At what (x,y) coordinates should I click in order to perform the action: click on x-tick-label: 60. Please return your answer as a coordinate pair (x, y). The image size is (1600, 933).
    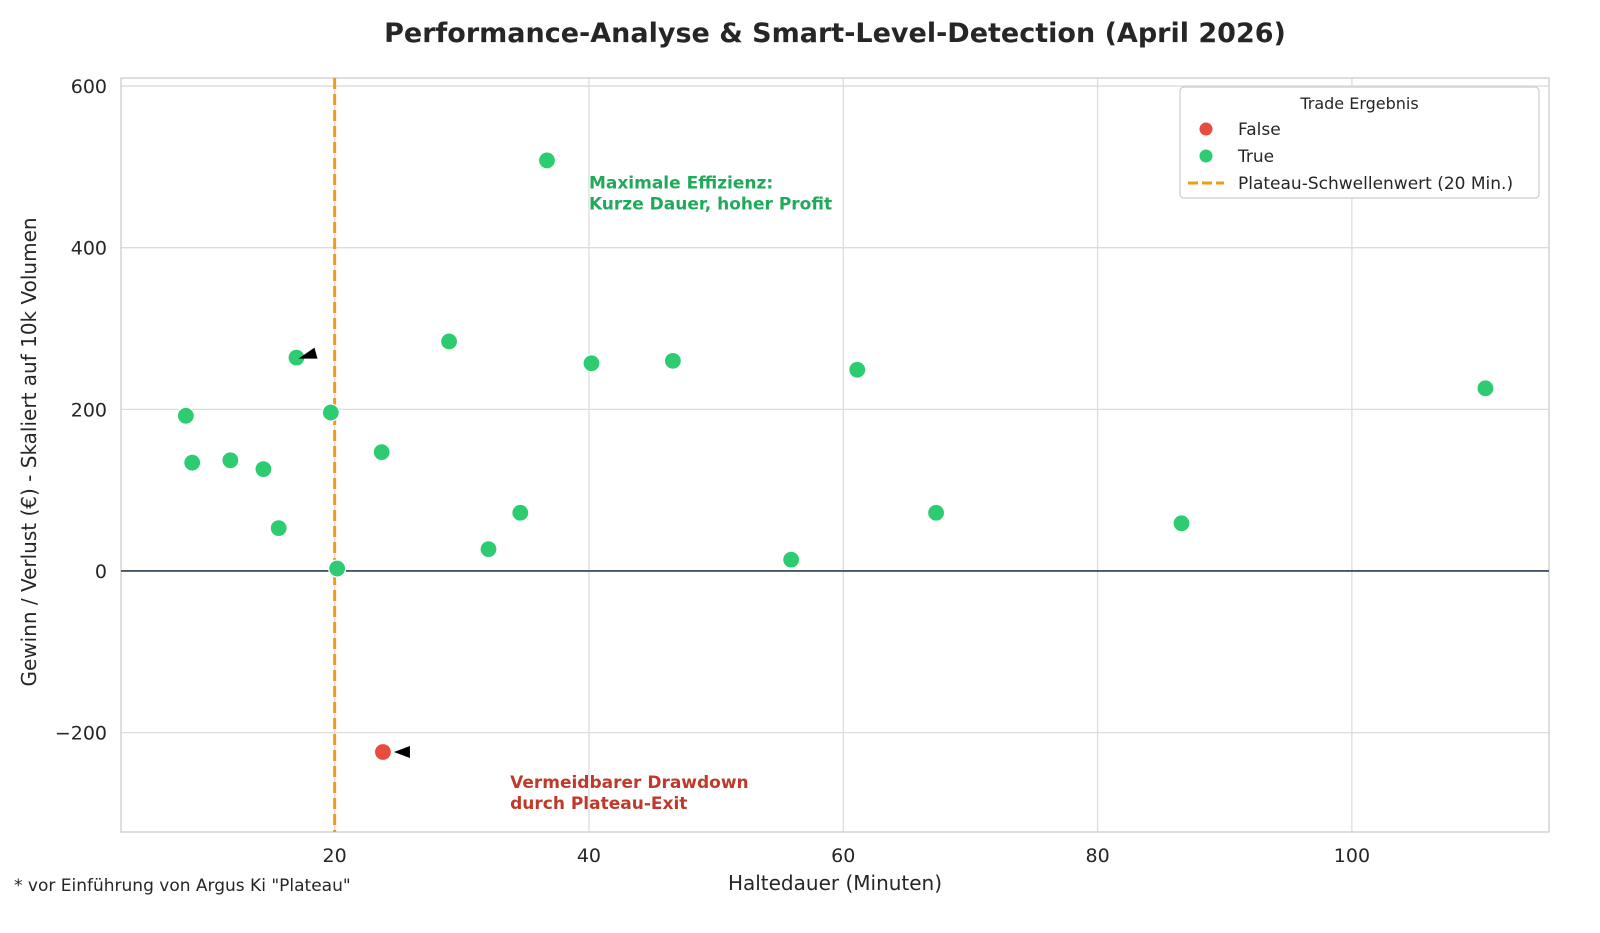
    Looking at the image, I should click on (843, 856).